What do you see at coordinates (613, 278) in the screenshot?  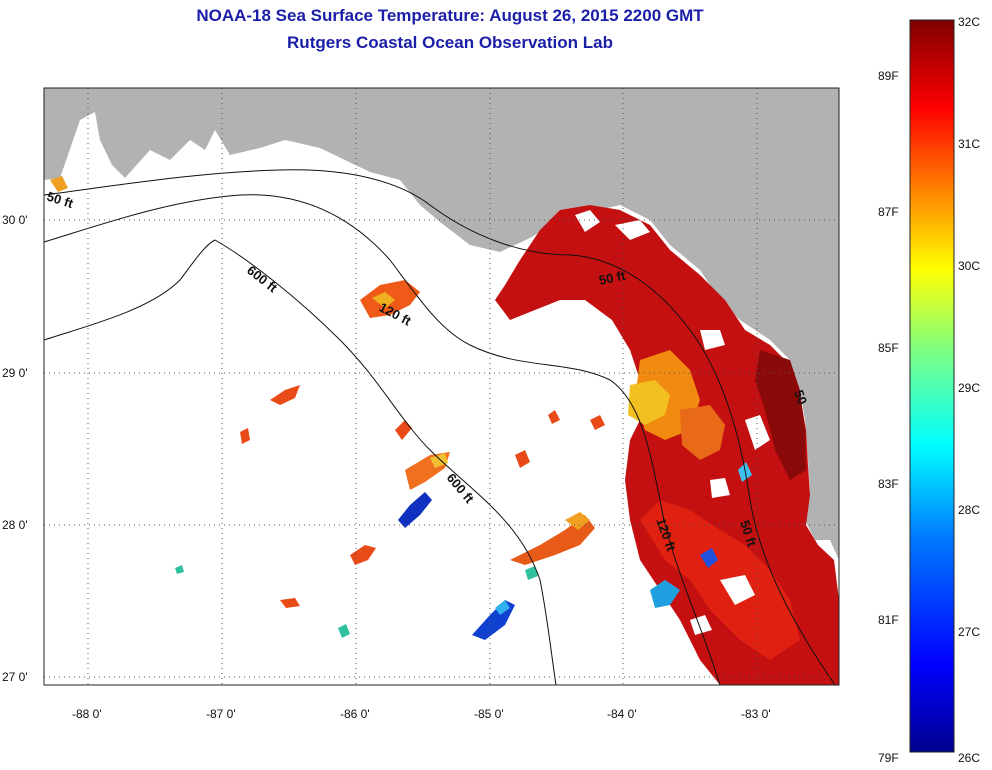 I see `depth-label: 50 ft` at bounding box center [613, 278].